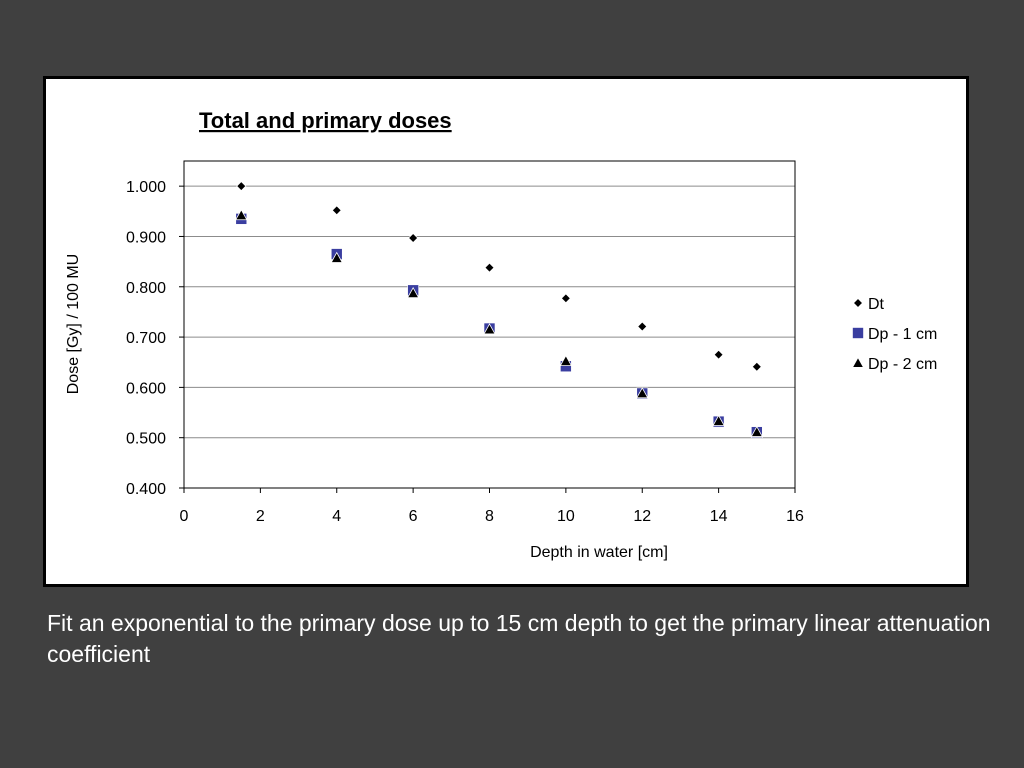 The width and height of the screenshot is (1024, 768). Describe the element at coordinates (146, 187) in the screenshot. I see `y-tick-label: 1.000` at that location.